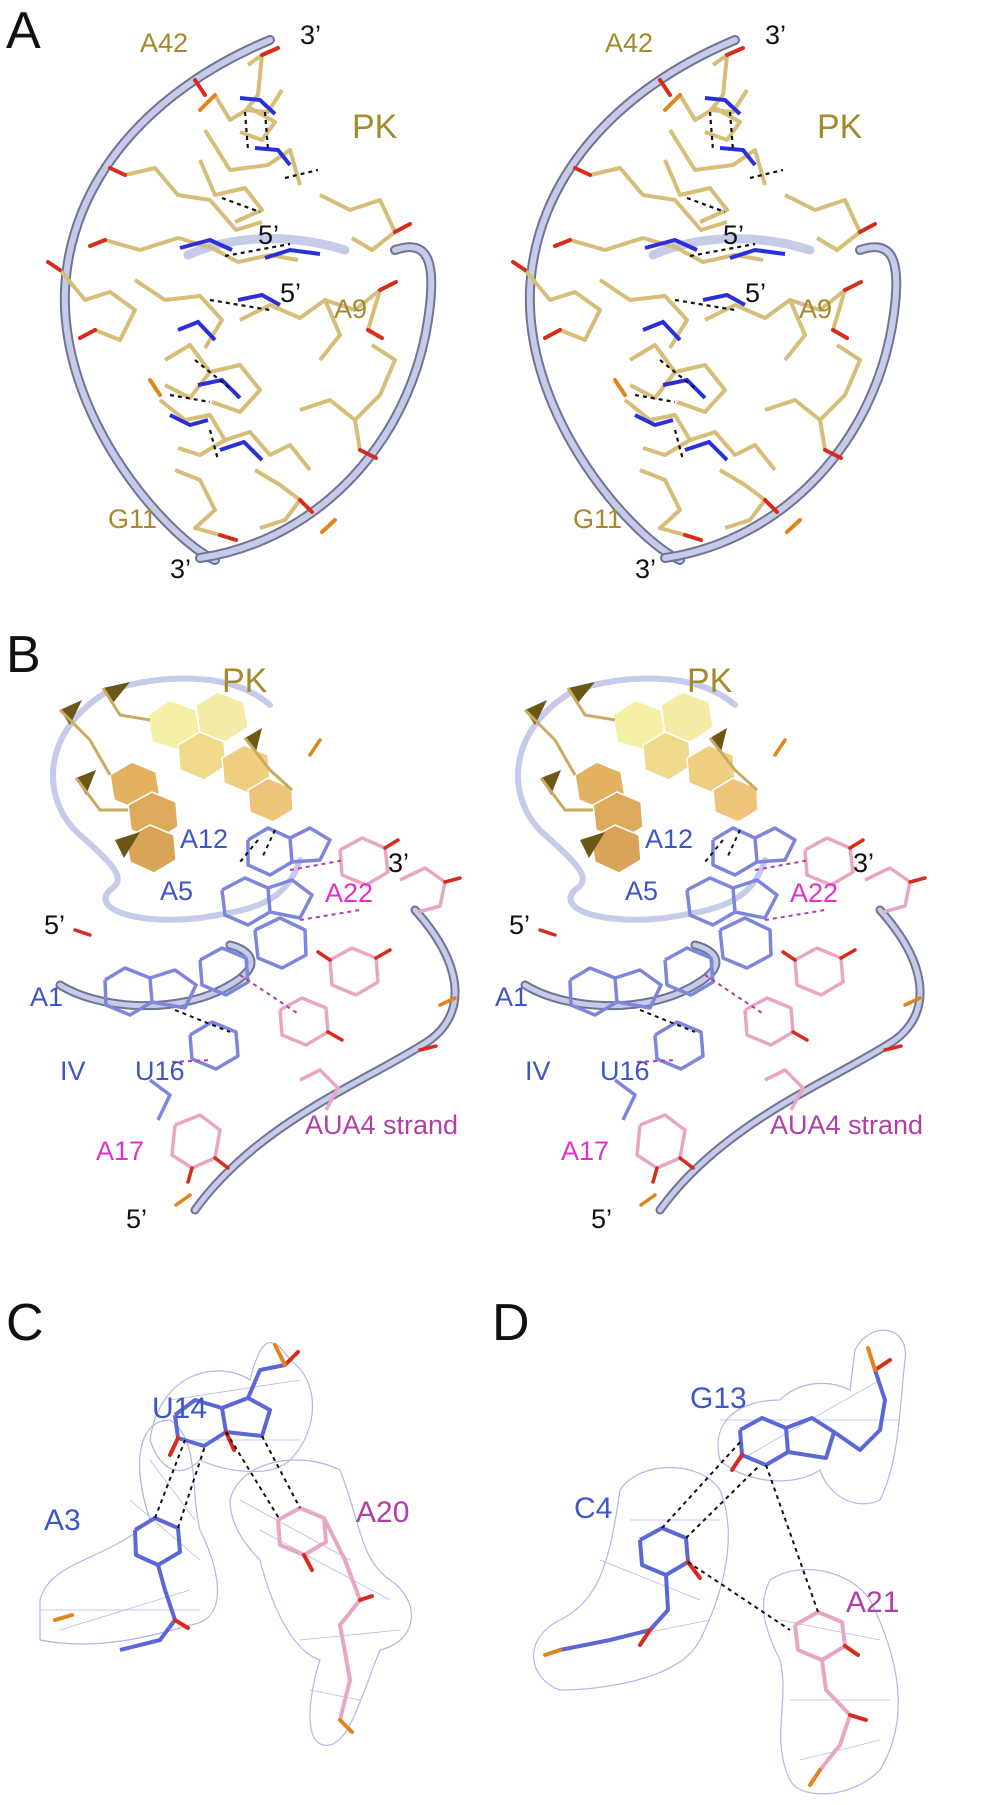 The image size is (1000, 1805). What do you see at coordinates (25, 1323) in the screenshot?
I see `panel-letter-c: C` at bounding box center [25, 1323].